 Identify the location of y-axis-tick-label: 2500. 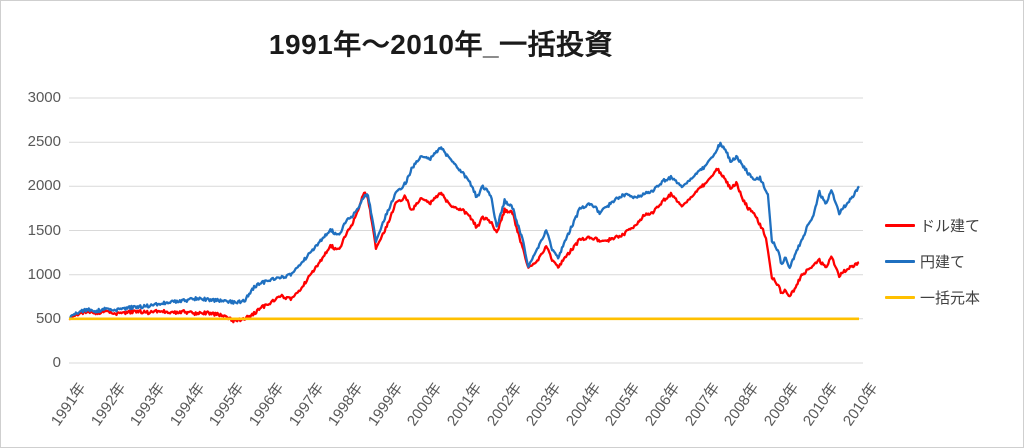
(44, 141).